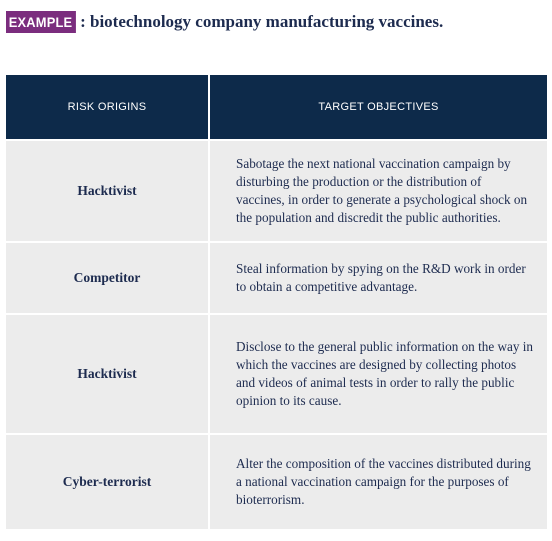 The width and height of the screenshot is (552, 541). Describe the element at coordinates (108, 481) in the screenshot. I see `risk-origin-cell: Cyber-terrorist` at that location.